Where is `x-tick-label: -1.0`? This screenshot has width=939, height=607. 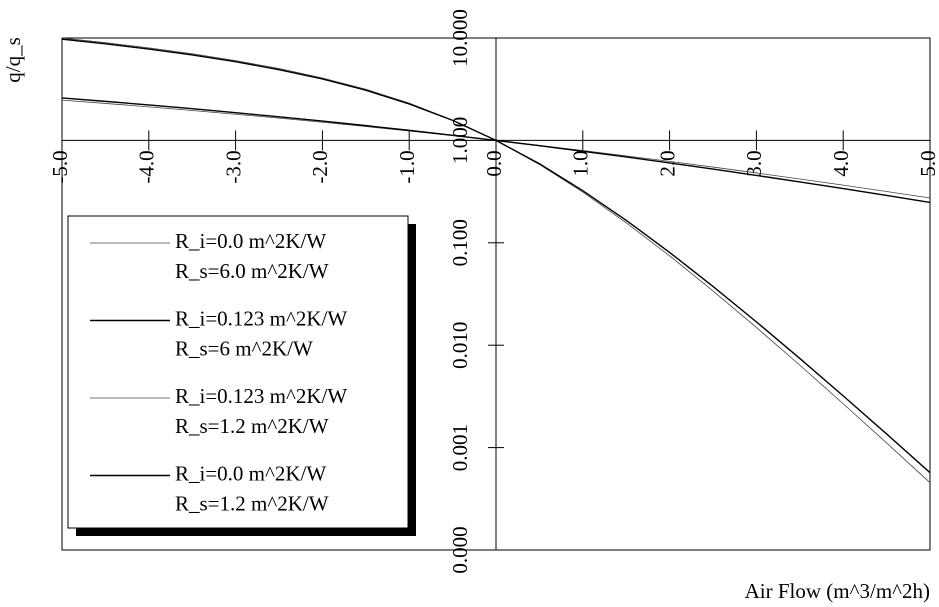 x-tick-label: -1.0 is located at coordinates (407, 166).